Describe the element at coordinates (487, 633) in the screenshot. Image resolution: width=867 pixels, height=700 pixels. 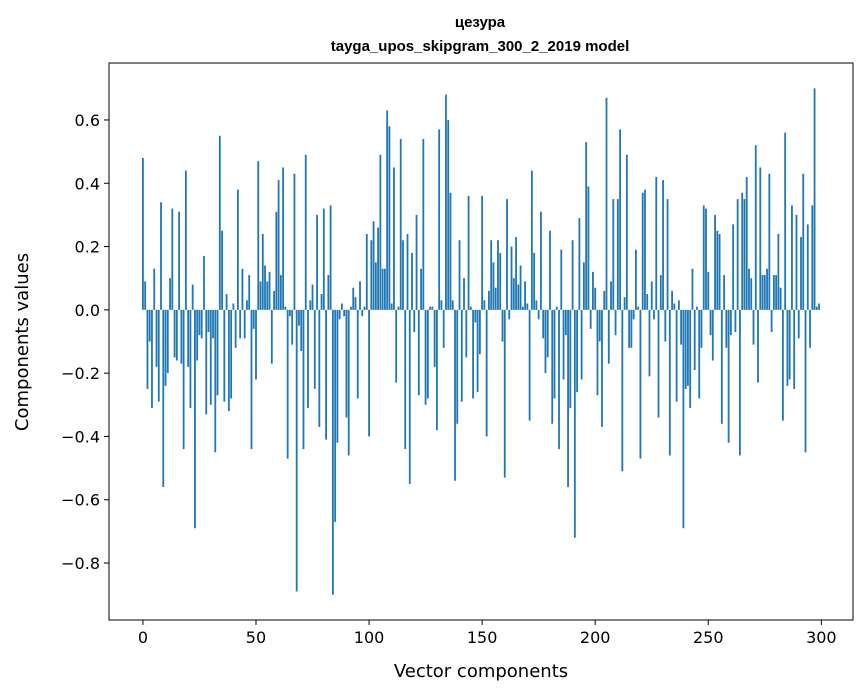
I see `x-axis-ticks: 0 50 100 150 200 250 300` at that location.